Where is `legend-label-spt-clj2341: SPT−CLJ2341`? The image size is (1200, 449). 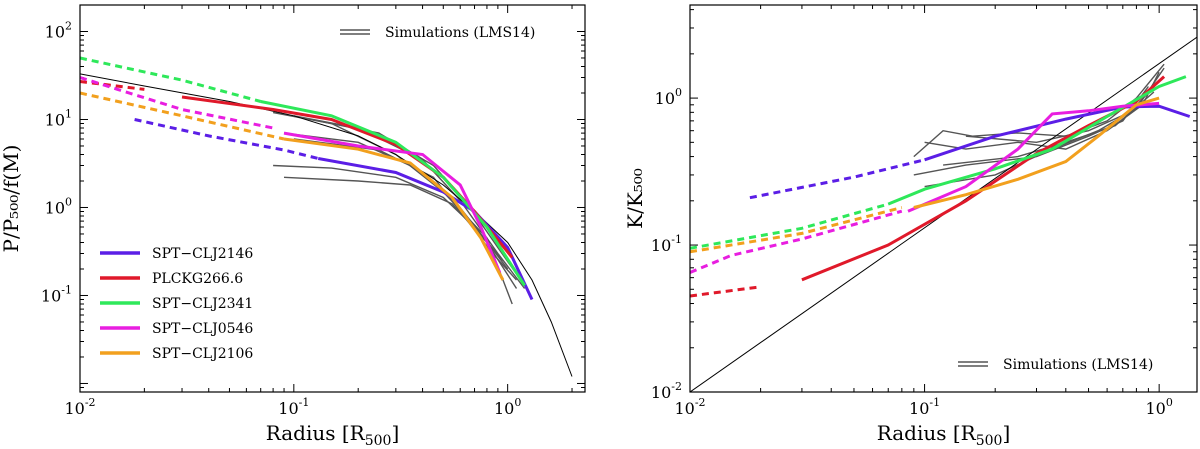 legend-label-spt-clj2341: SPT−CLJ2341 is located at coordinates (202, 304).